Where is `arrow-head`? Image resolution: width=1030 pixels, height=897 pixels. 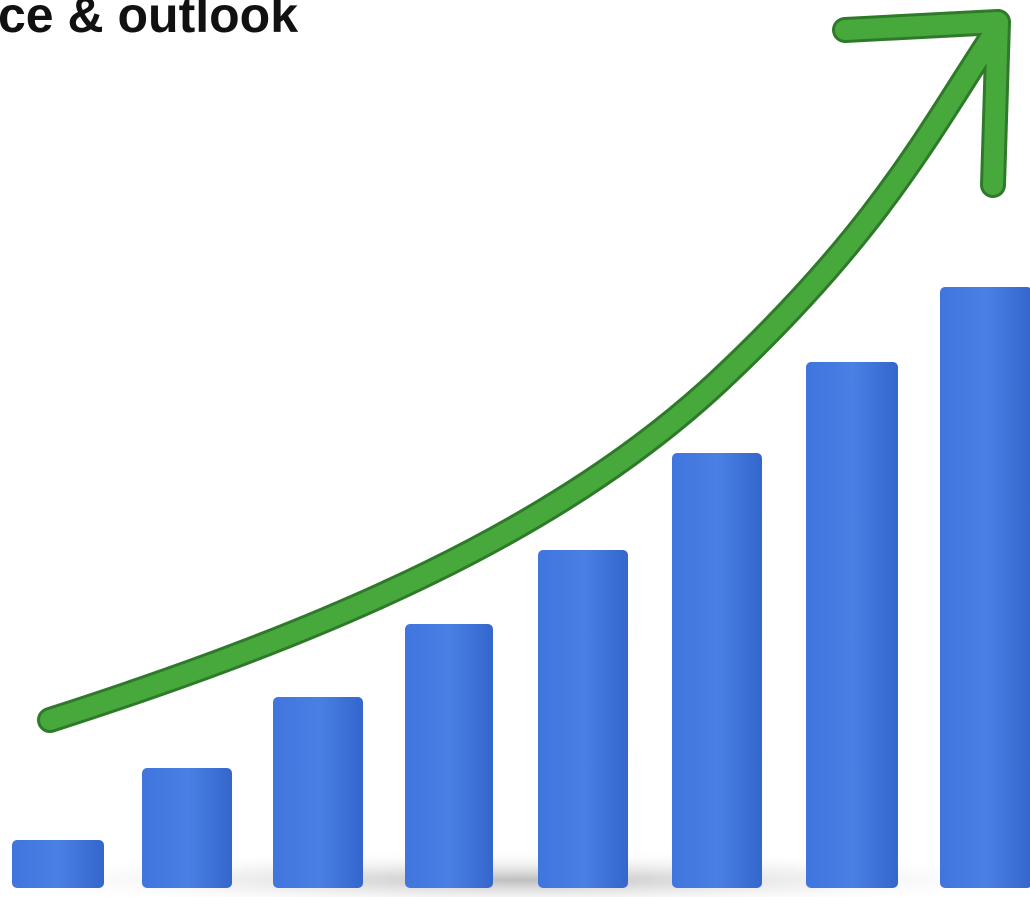 arrow-head is located at coordinates (921, 103).